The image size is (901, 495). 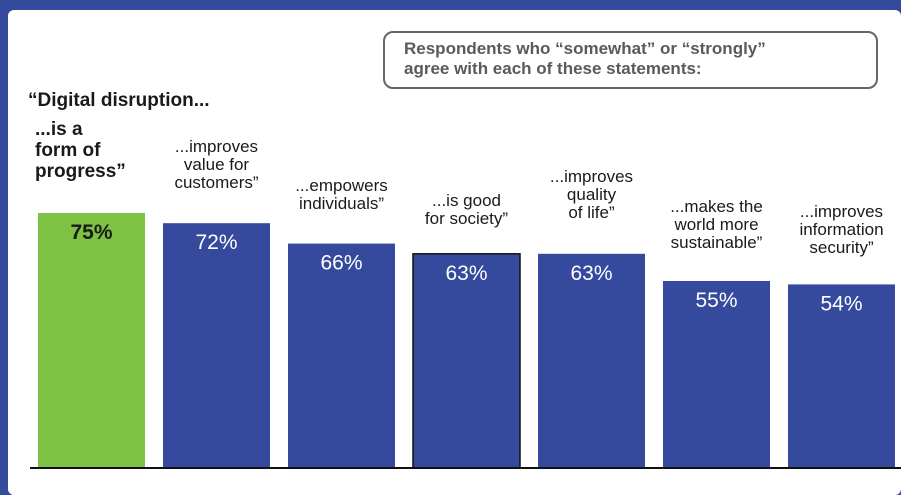 What do you see at coordinates (841, 303) in the screenshot?
I see `bar-value-label-7: 54%` at bounding box center [841, 303].